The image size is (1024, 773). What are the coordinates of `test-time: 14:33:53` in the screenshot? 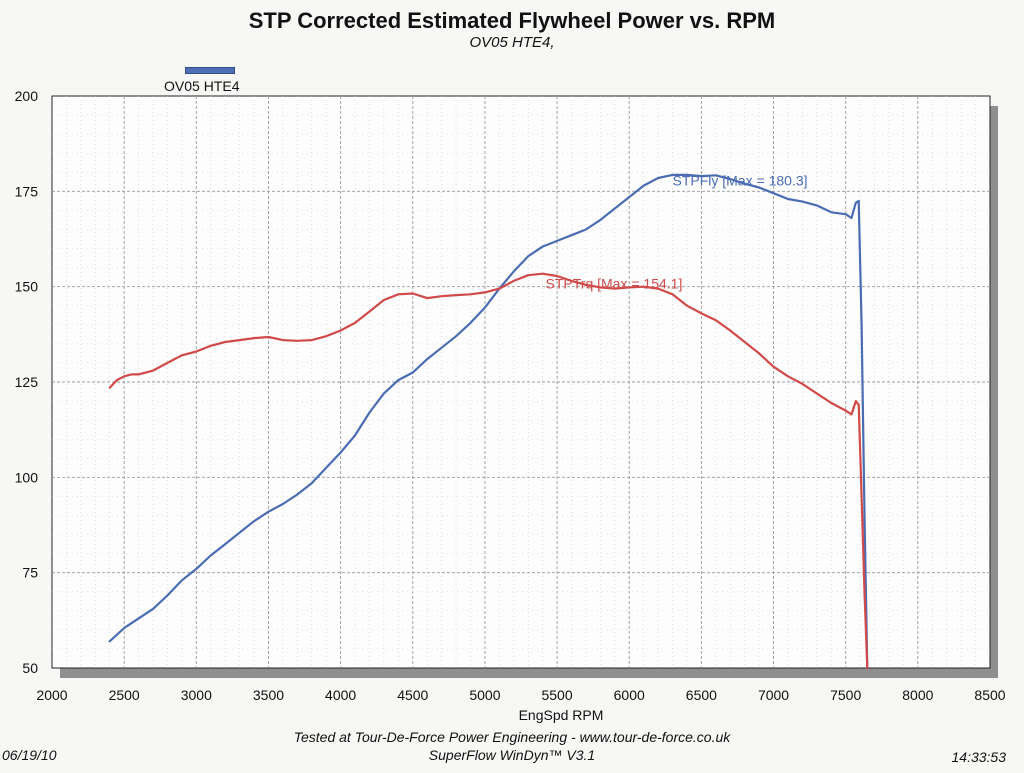 It's located at (979, 757).